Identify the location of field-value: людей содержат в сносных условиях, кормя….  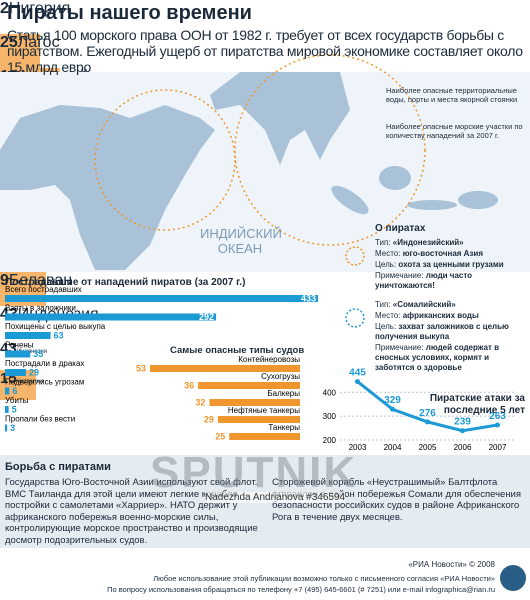
(437, 357).